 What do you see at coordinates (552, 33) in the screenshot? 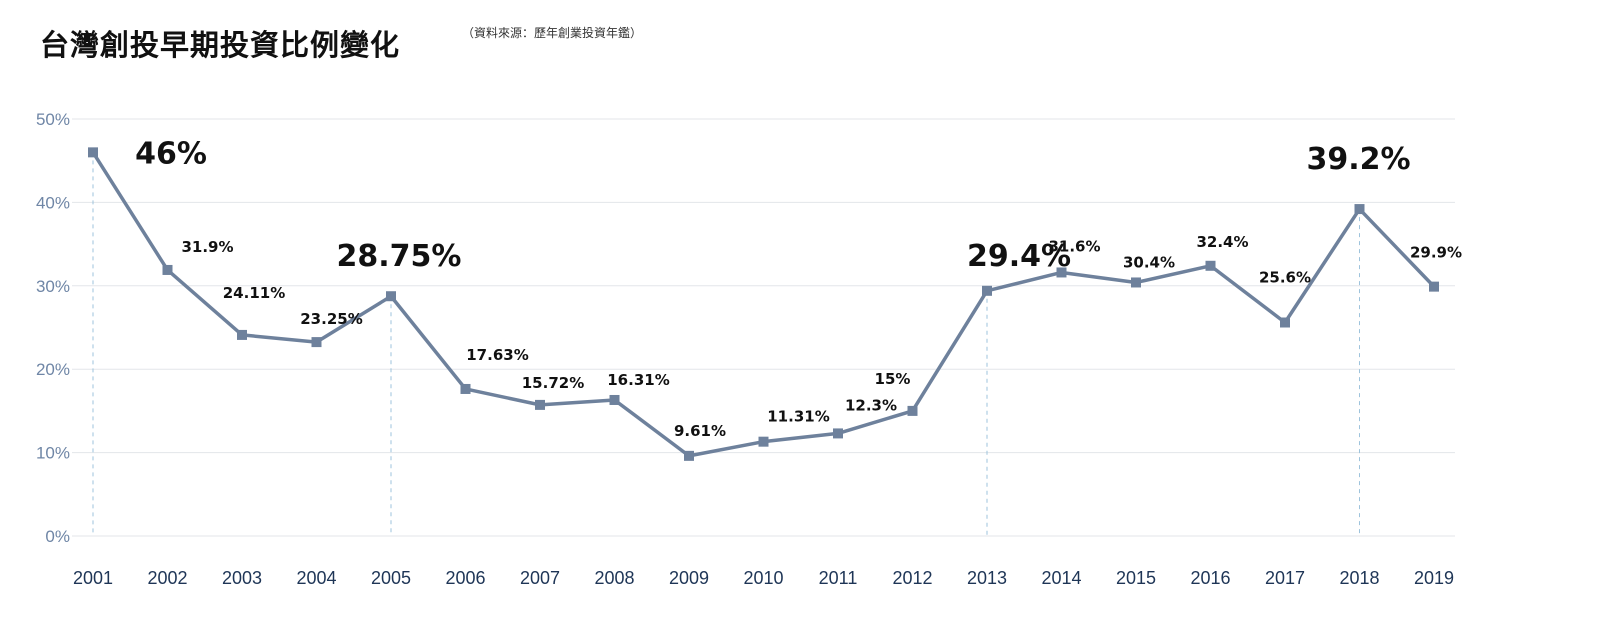
I see `chart-source-note: （資料來源：歷年創業投資年鑑）` at bounding box center [552, 33].